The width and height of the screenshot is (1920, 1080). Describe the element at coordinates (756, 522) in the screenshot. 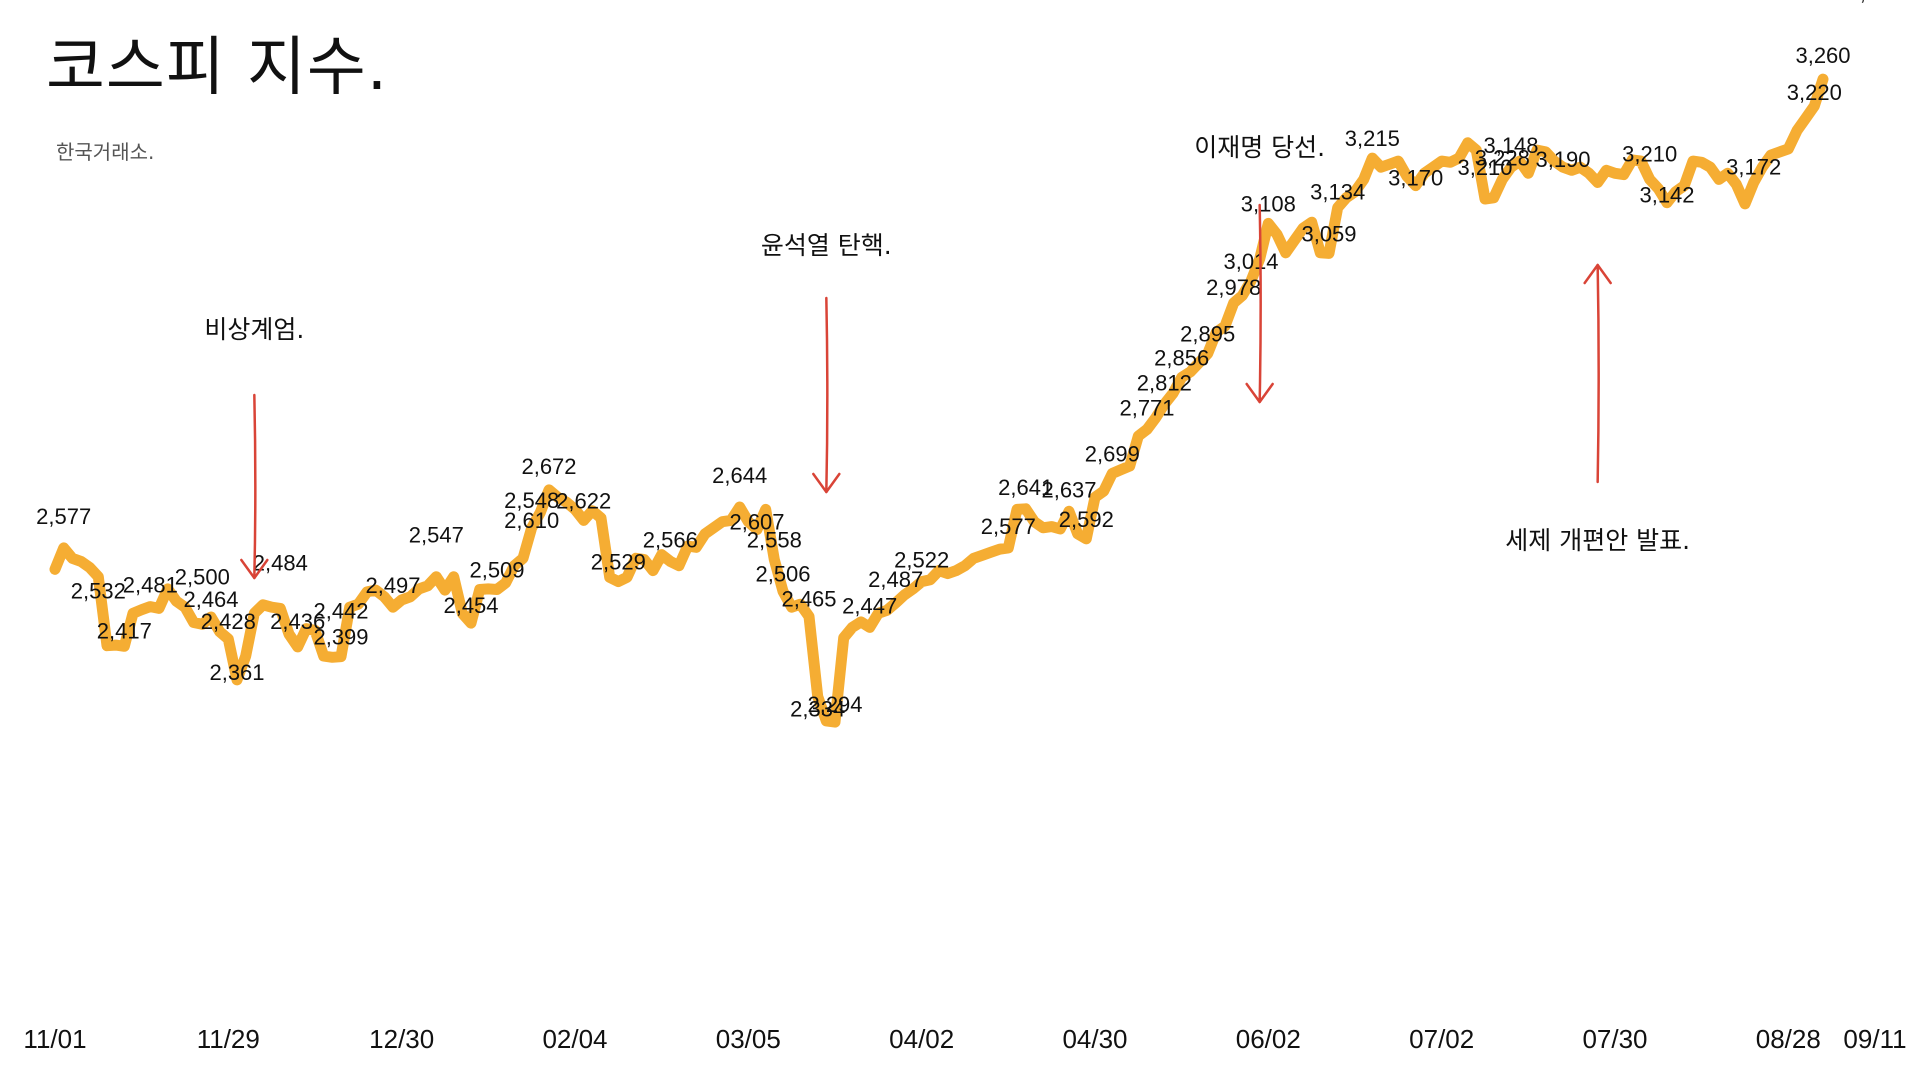

I see `data-label: 2,607` at that location.